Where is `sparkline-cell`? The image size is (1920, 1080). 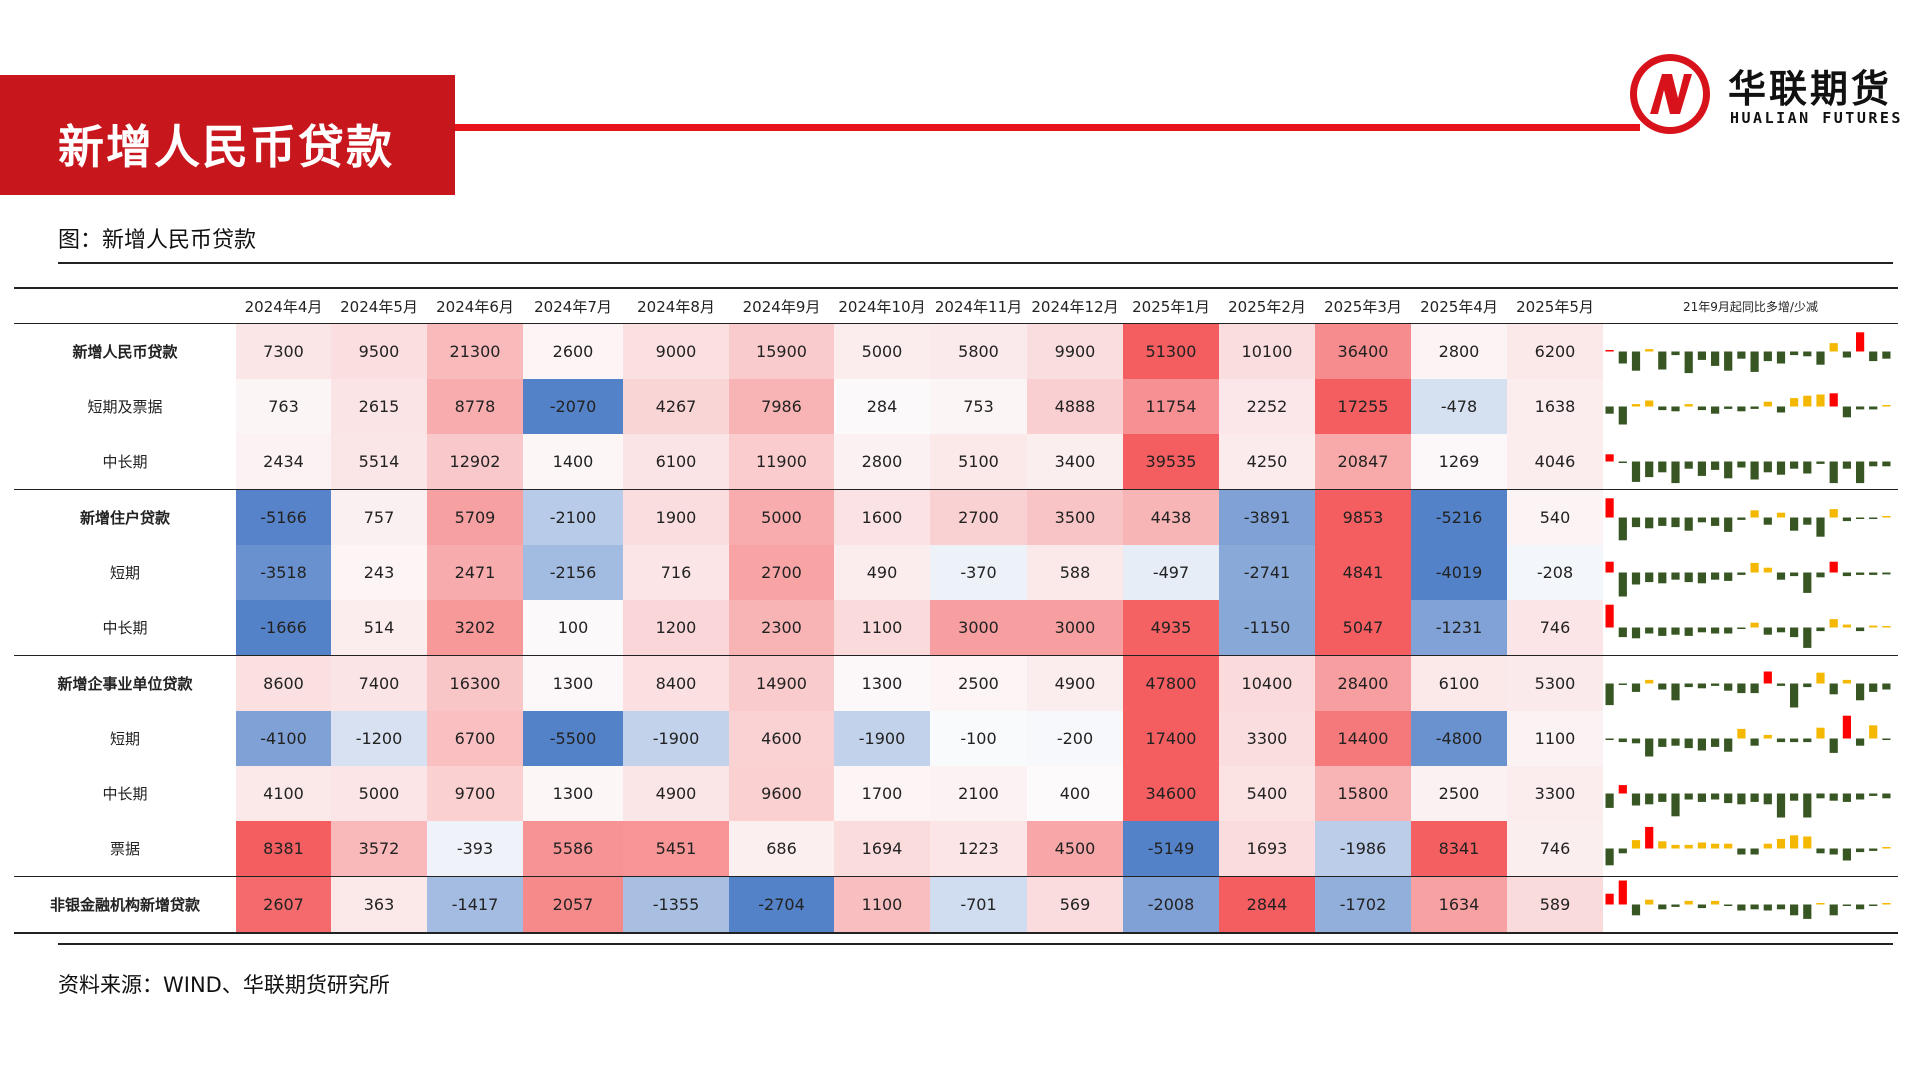 sparkline-cell is located at coordinates (1750, 406).